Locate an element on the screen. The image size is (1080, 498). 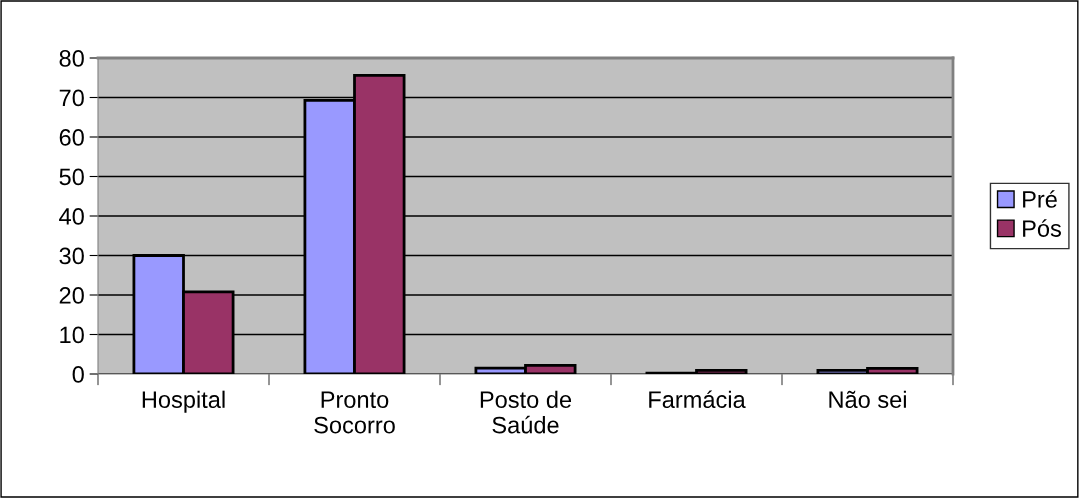
x-tick-label: Hospital is located at coordinates (183, 401).